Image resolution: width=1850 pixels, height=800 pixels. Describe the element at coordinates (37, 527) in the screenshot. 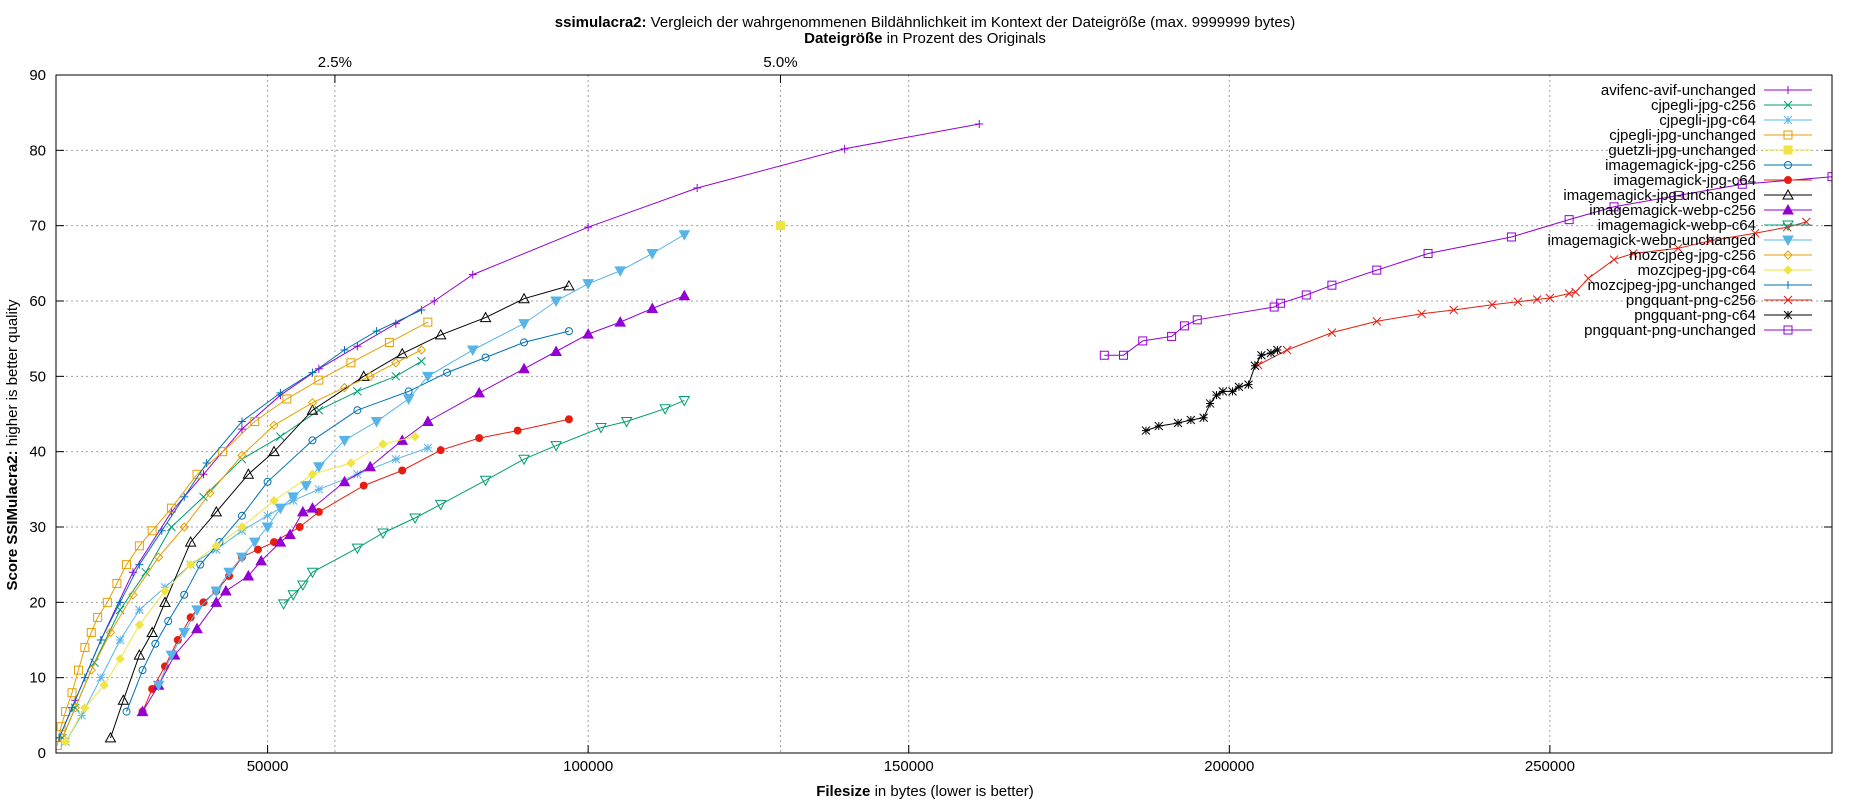

I see `y-tick-label: 30` at that location.